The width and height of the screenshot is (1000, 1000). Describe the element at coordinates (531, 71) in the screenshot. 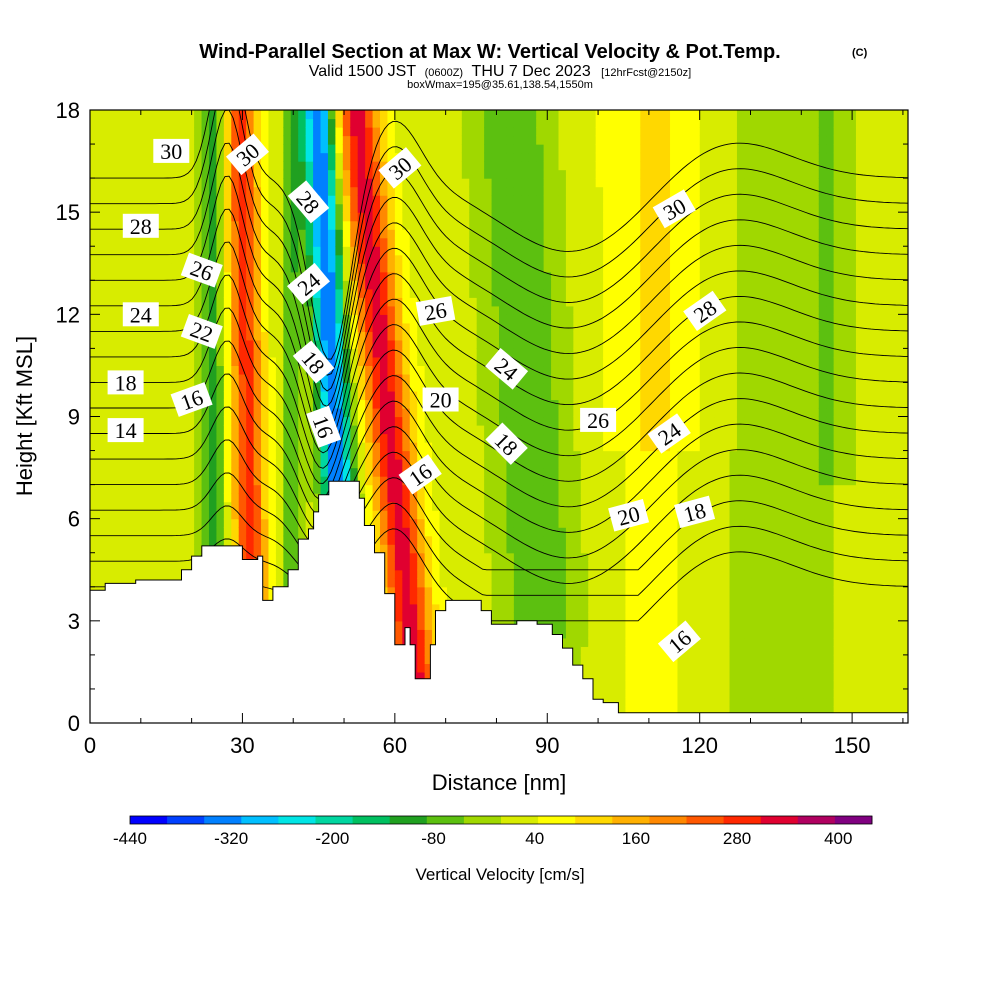

I see `subtitle-date: THU 7 Dec 2023` at that location.